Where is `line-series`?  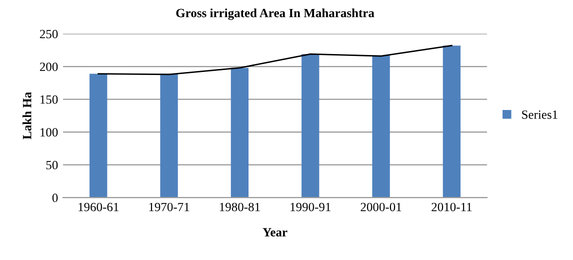 line-series is located at coordinates (275, 60).